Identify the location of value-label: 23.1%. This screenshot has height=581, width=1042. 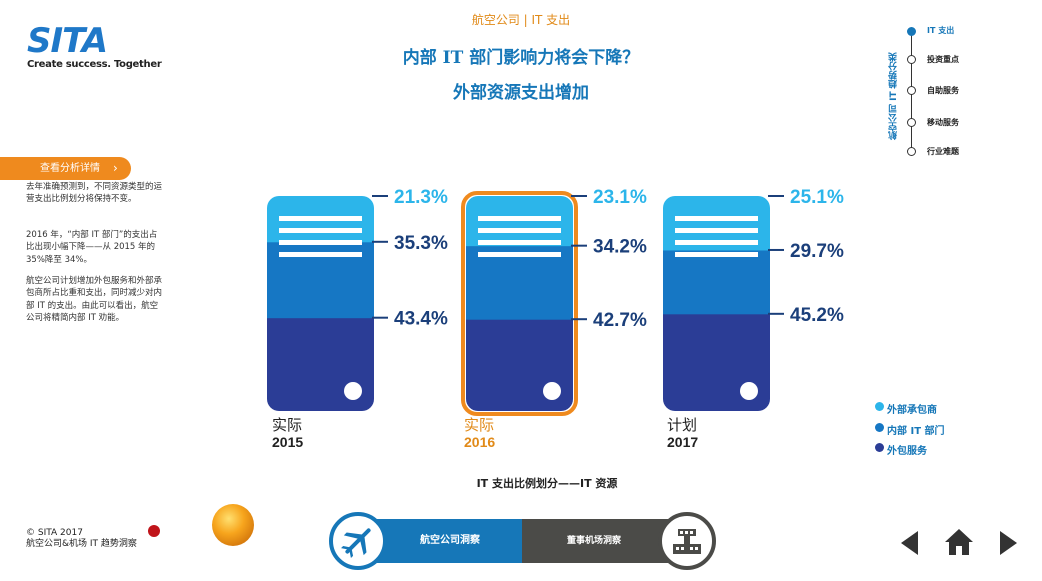
(620, 197).